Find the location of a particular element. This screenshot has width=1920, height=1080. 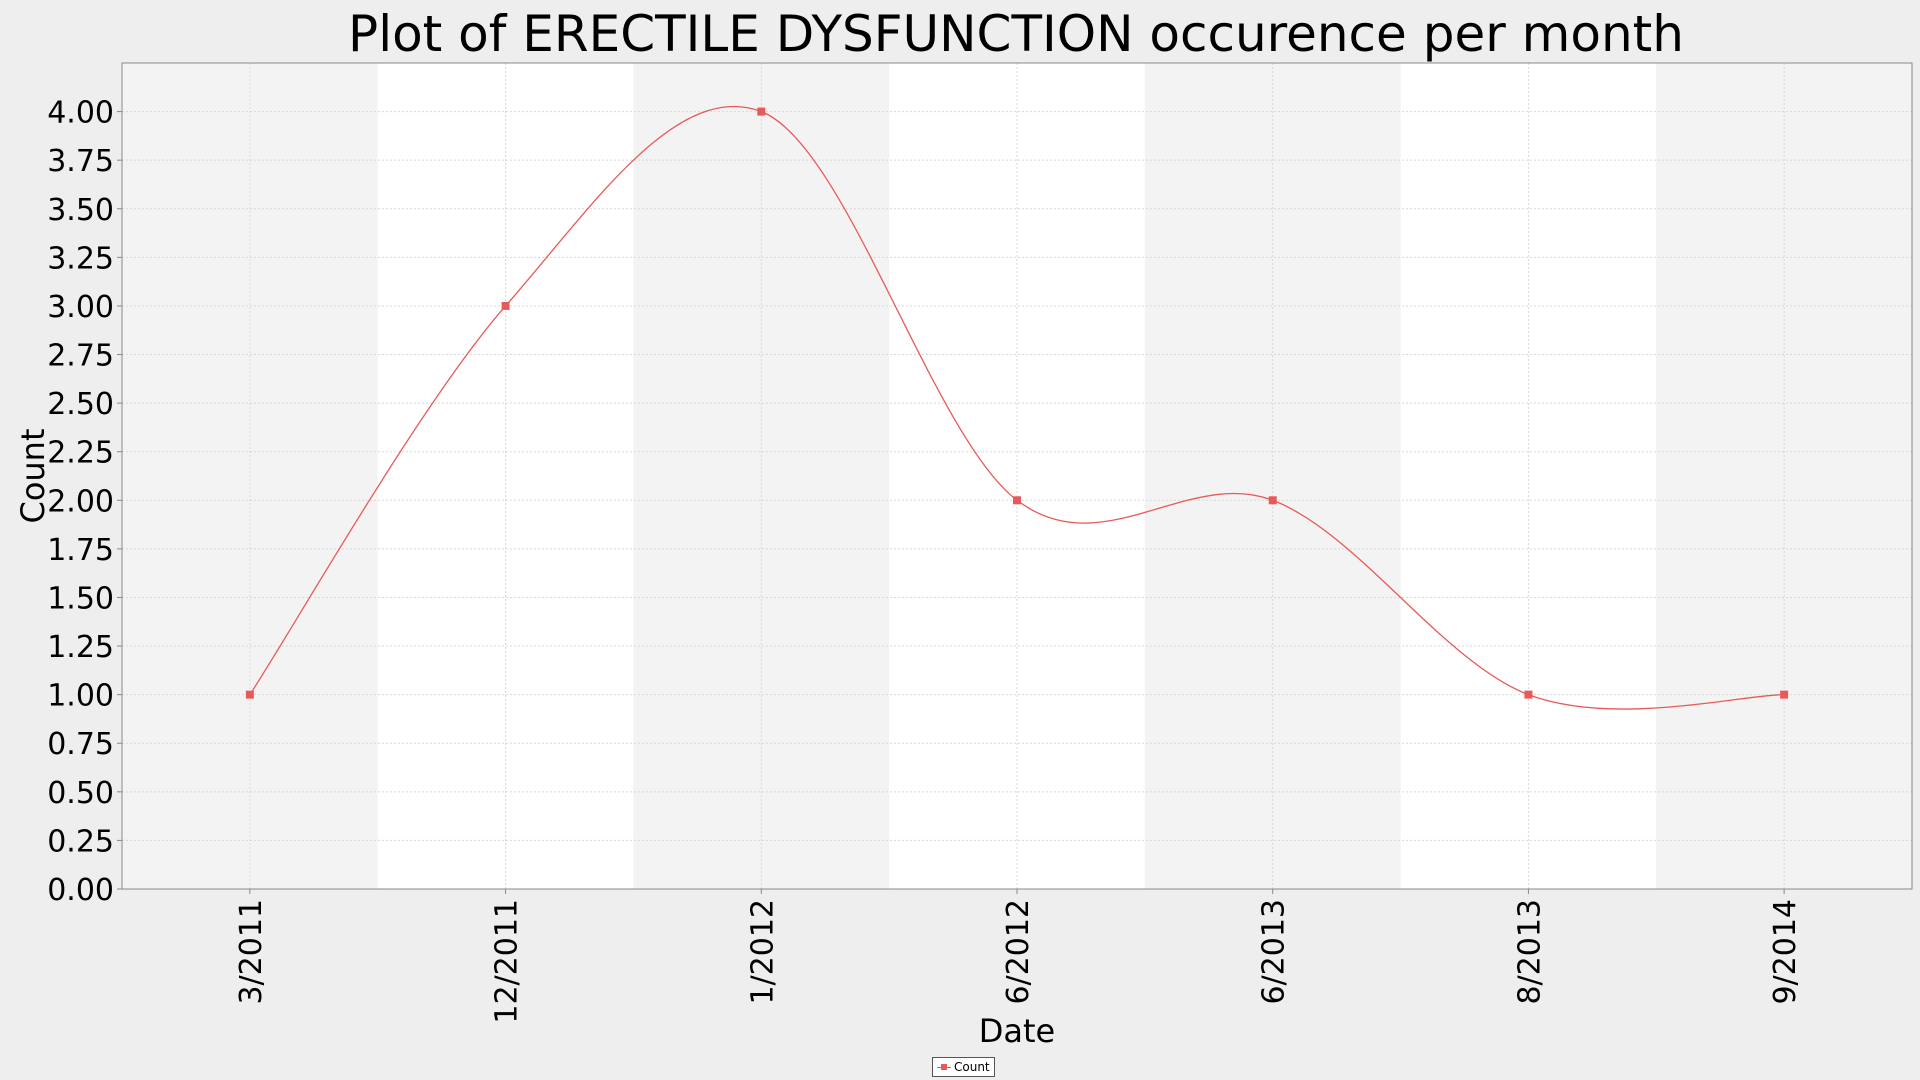

y-tick-label: 3.00 is located at coordinates (80, 307).